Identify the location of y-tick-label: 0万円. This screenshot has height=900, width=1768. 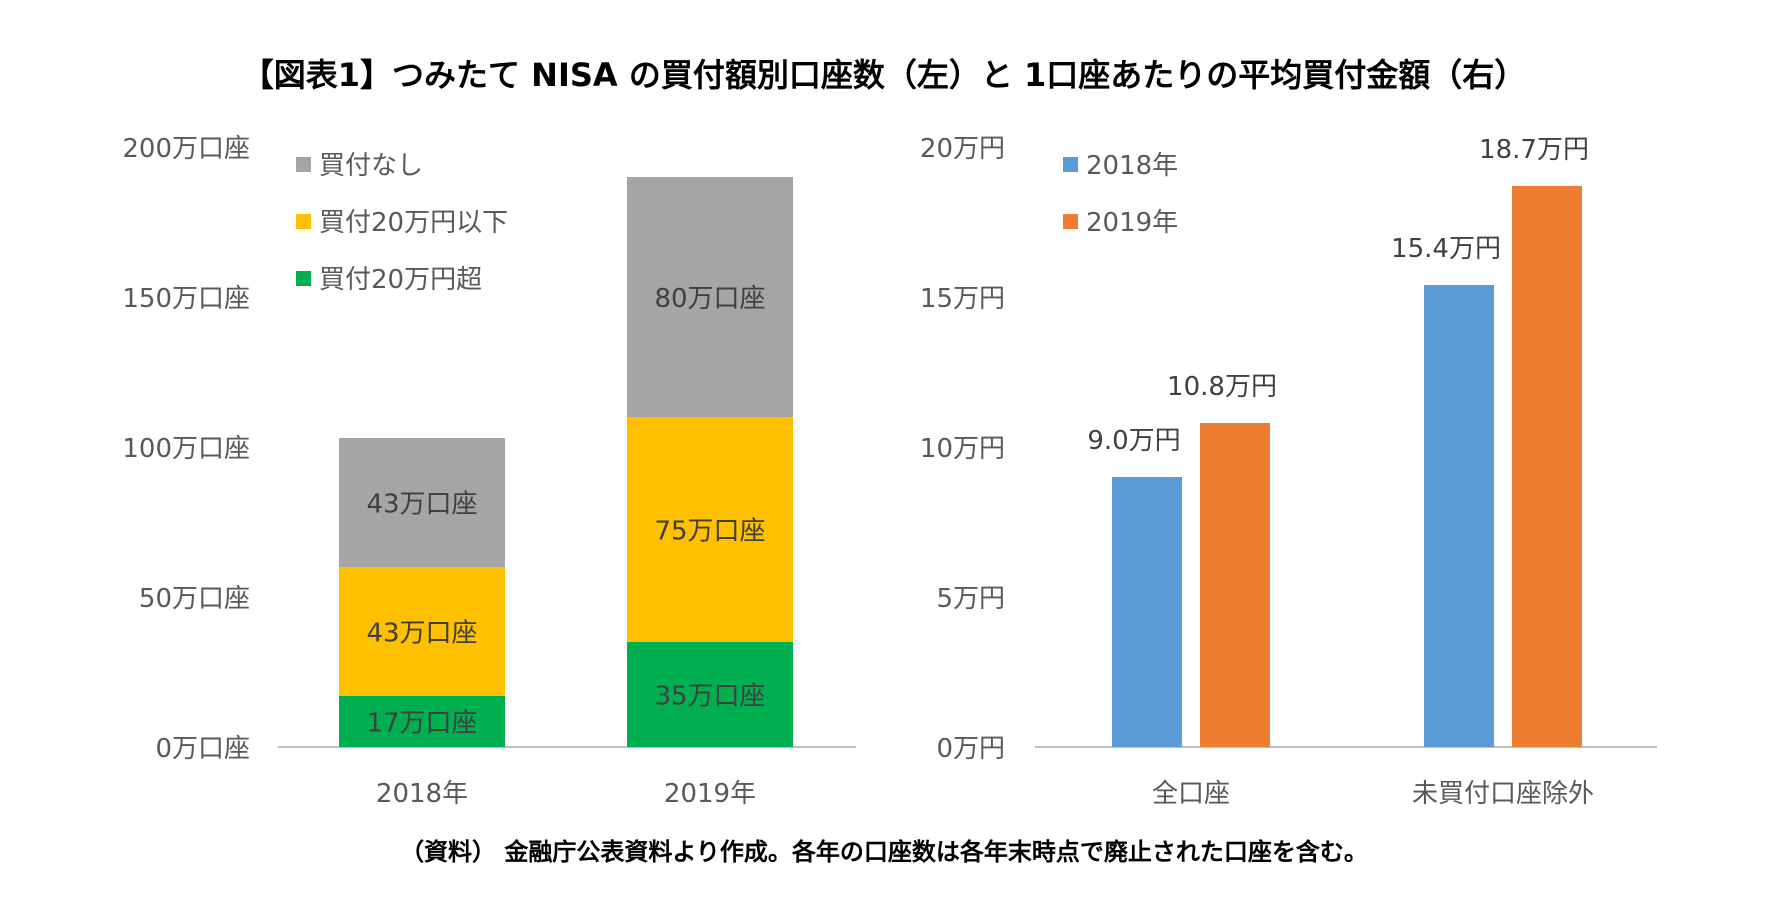
(970, 749).